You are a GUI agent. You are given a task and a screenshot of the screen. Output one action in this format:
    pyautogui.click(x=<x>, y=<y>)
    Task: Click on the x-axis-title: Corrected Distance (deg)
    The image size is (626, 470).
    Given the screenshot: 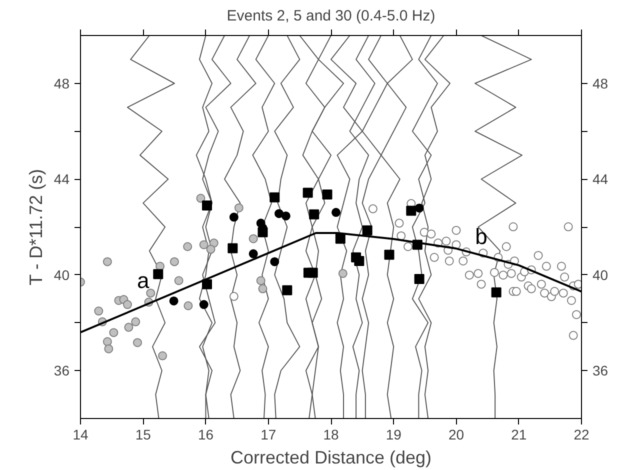 What is the action you would take?
    pyautogui.click(x=331, y=458)
    